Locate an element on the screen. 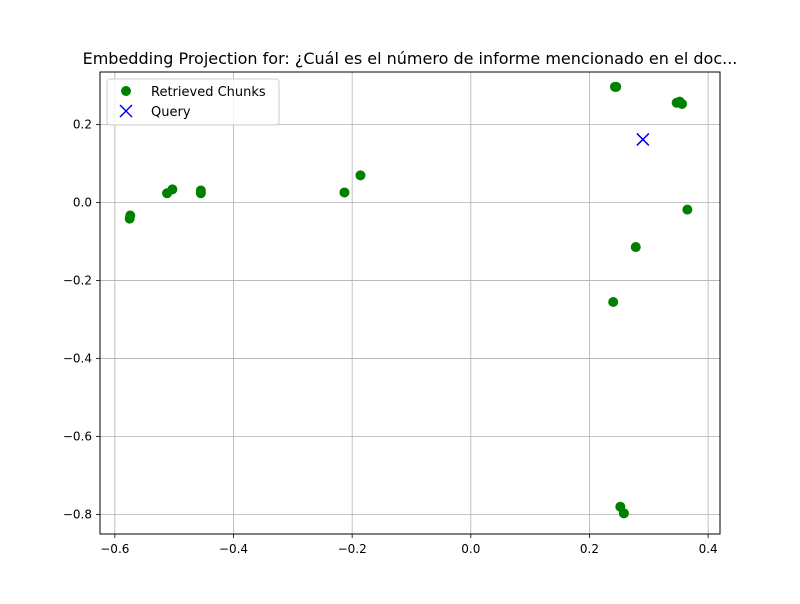  legend: Retrieved Chunks Query is located at coordinates (193, 102).